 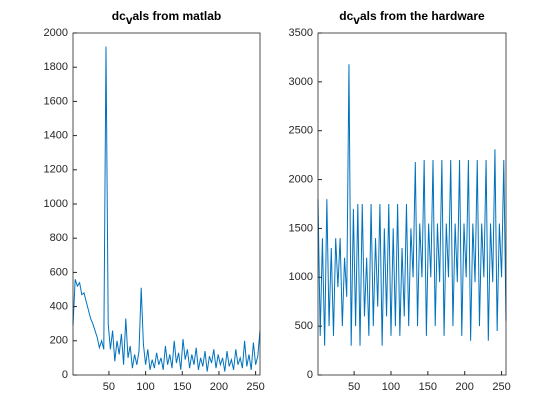 I want to click on y-tick-label: 800, so click(x=59, y=238).